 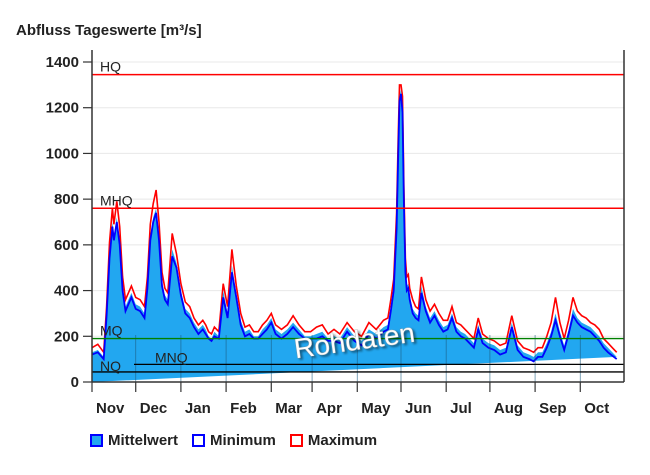 What do you see at coordinates (66, 245) in the screenshot?
I see `y-tick-label: 600` at bounding box center [66, 245].